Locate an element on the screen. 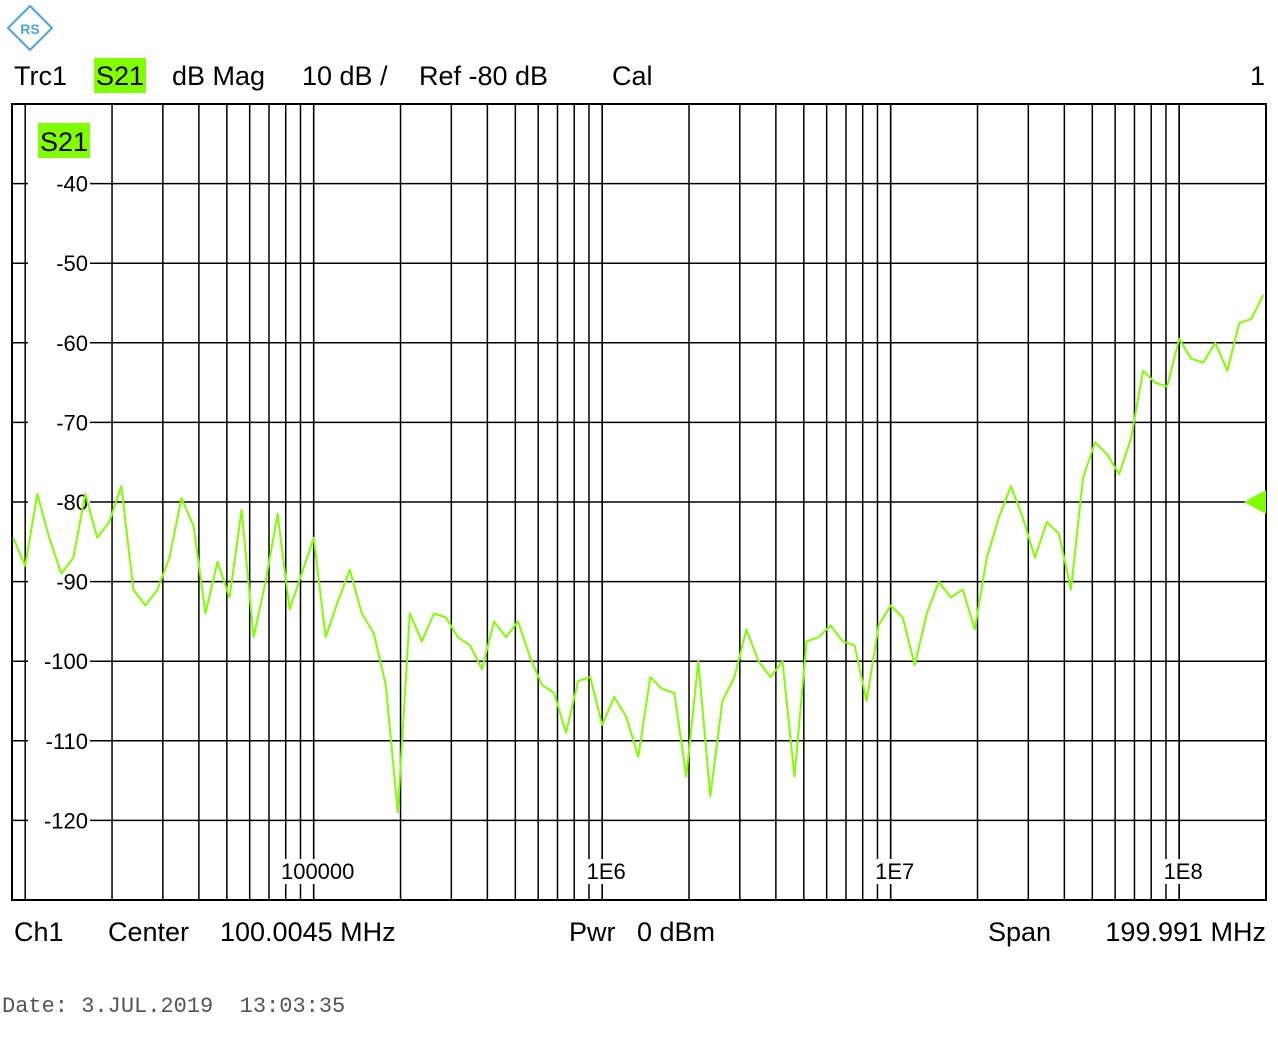  legend-label: S21 is located at coordinates (64, 142).